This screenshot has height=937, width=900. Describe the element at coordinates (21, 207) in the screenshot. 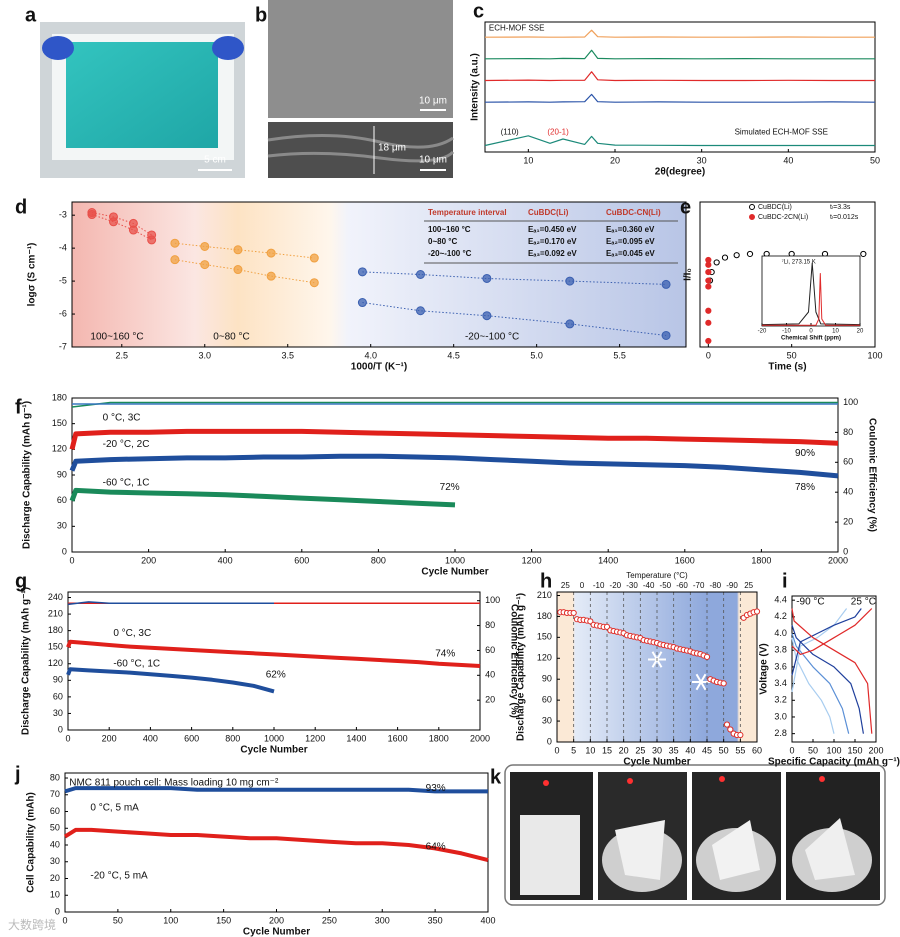

I see `panel-letter: d` at that location.